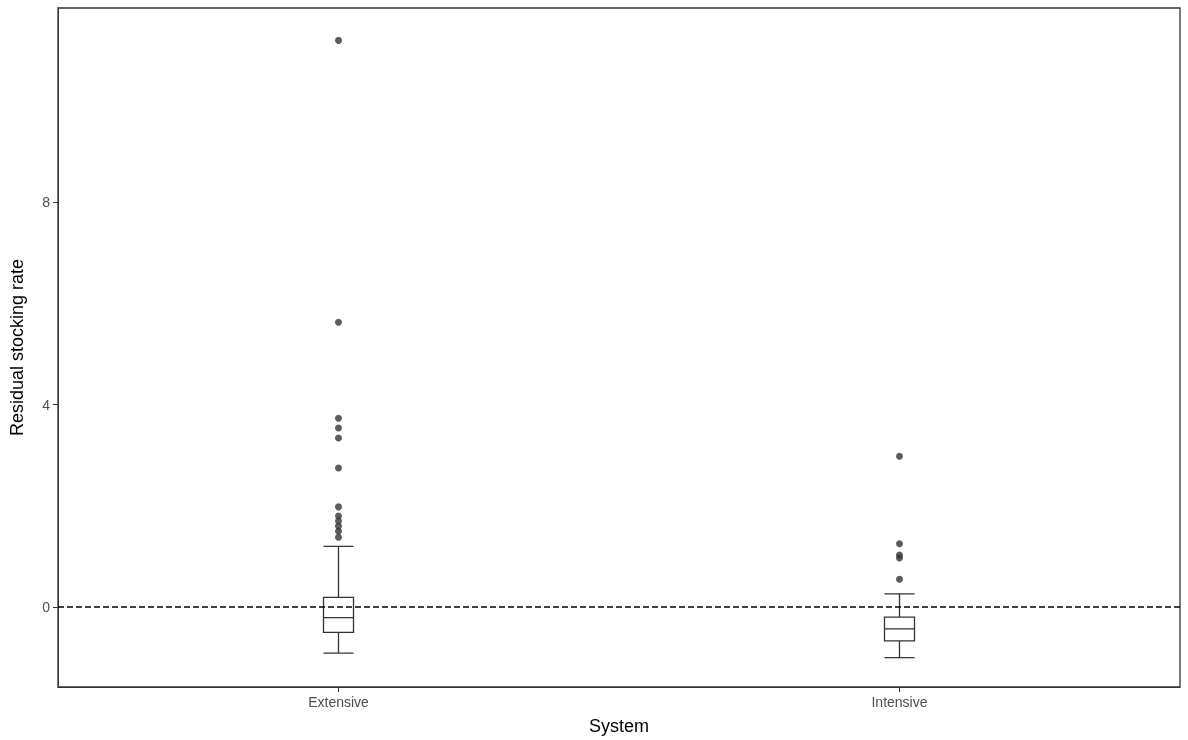 The height and width of the screenshot is (740, 1188). Describe the element at coordinates (46, 607) in the screenshot. I see `y-tick-label: 0` at that location.